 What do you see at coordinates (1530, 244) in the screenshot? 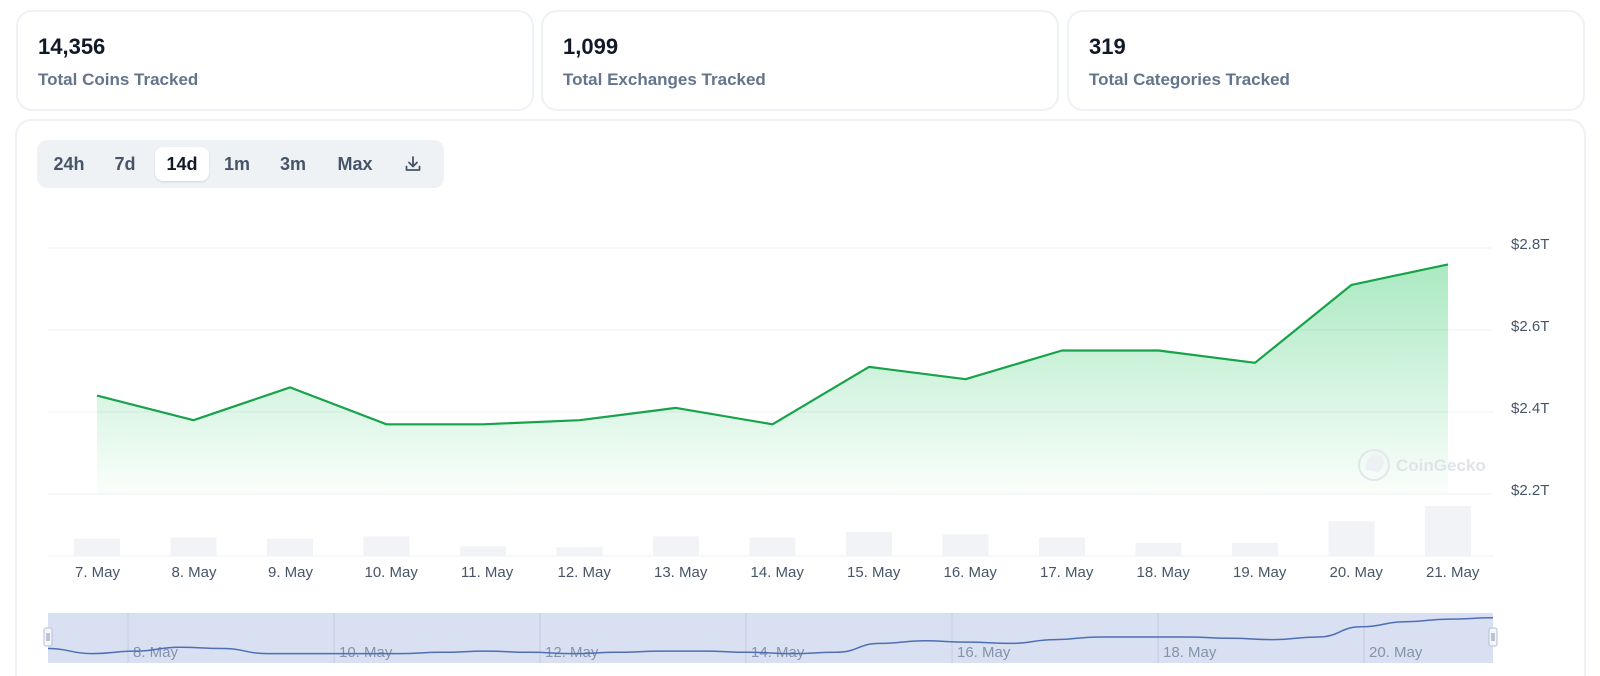
I see `y-tick-label: $2.8T` at bounding box center [1530, 244].